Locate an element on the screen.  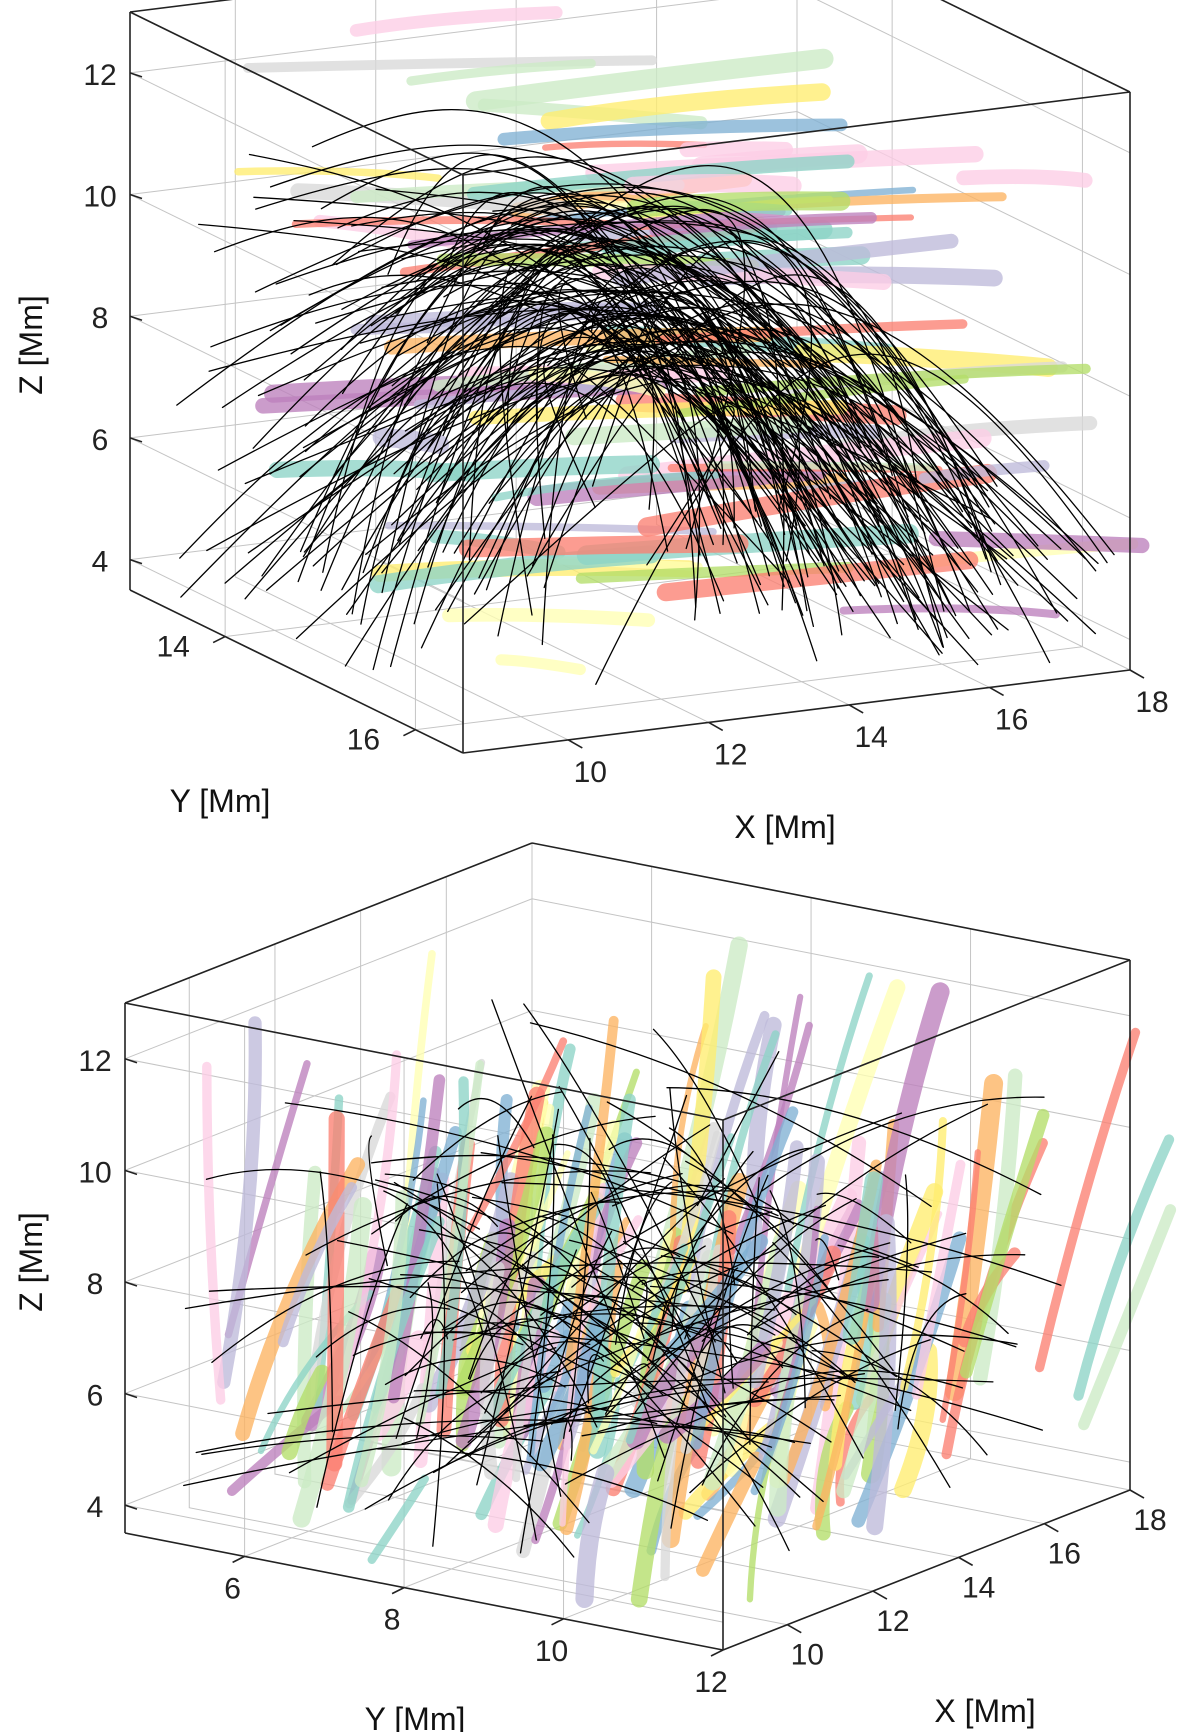
x-tick-label: 10 is located at coordinates (590, 772).